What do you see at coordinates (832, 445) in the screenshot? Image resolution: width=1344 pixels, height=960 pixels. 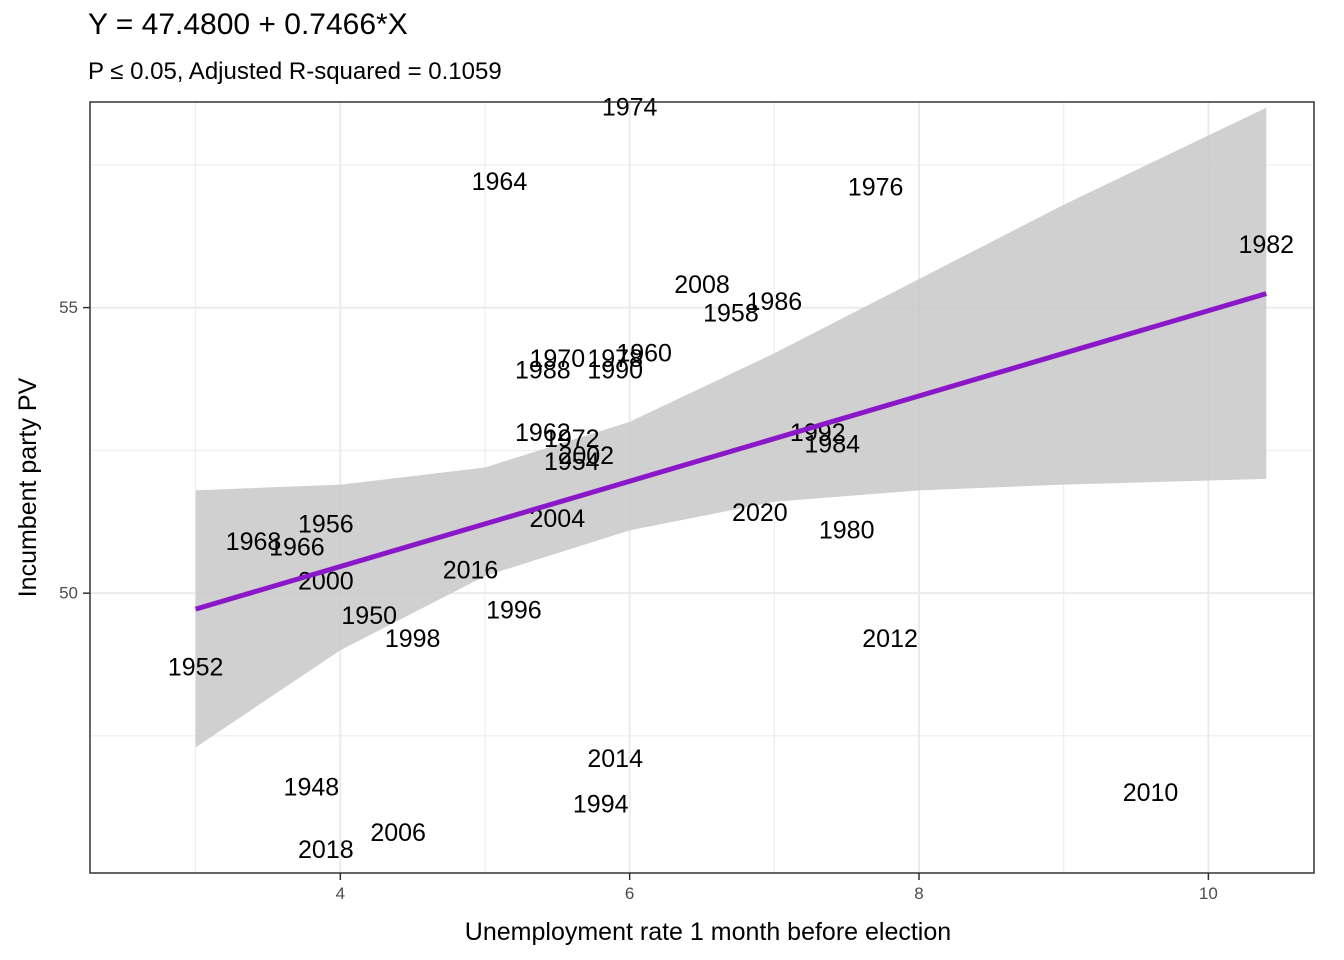 I see `point-label-1984: 1984` at bounding box center [832, 445].